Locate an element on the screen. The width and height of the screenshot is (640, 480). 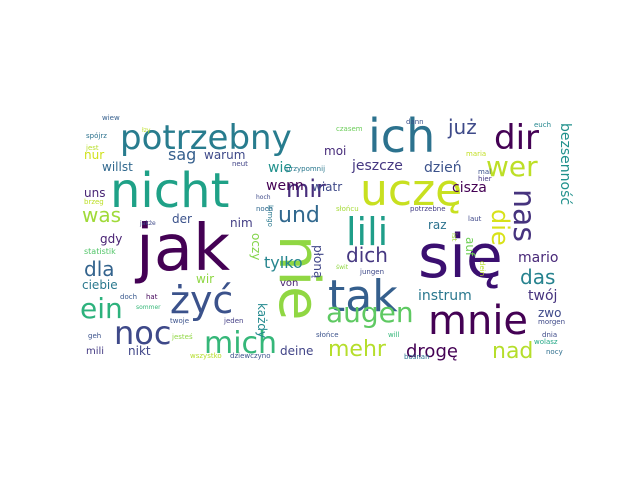
word-morgen: morgen is located at coordinates (552, 322).